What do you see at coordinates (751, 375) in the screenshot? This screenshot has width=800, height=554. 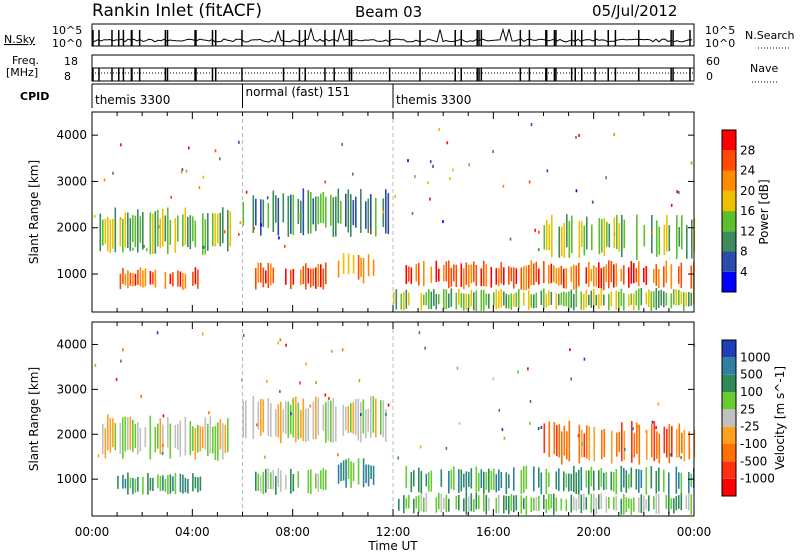 I see `colorbar-tick-label: 500` at bounding box center [751, 375].